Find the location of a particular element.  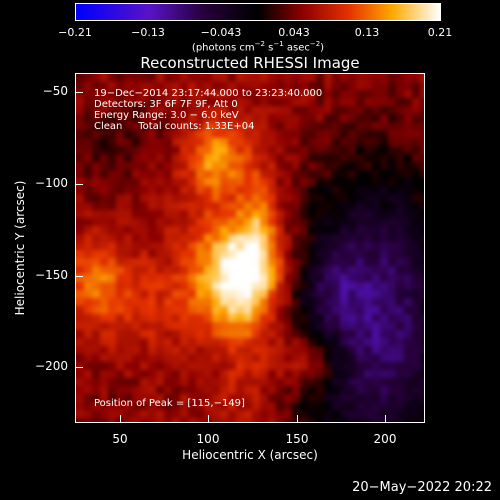

image-title: Reconstructed RHESSI Image is located at coordinates (250, 63).